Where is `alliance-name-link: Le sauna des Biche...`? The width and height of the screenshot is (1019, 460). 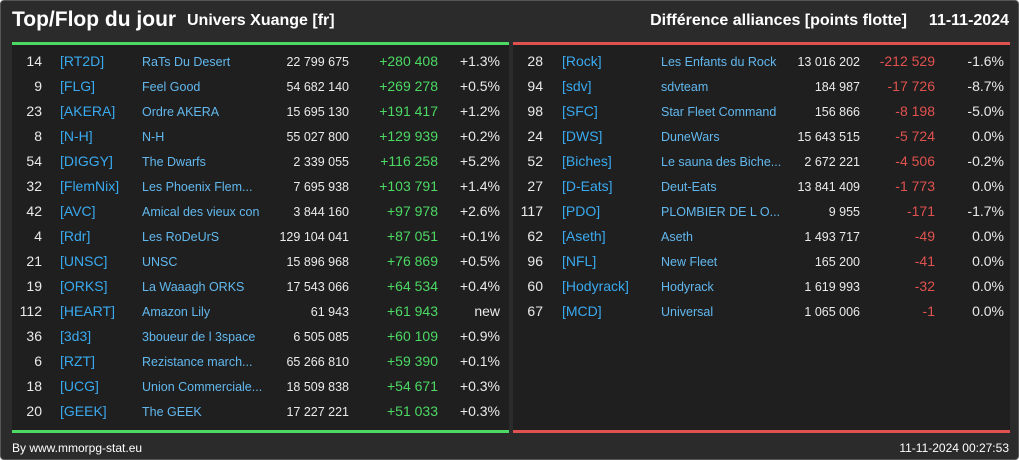
alliance-name-link: Le sauna des Biche... is located at coordinates (721, 162).